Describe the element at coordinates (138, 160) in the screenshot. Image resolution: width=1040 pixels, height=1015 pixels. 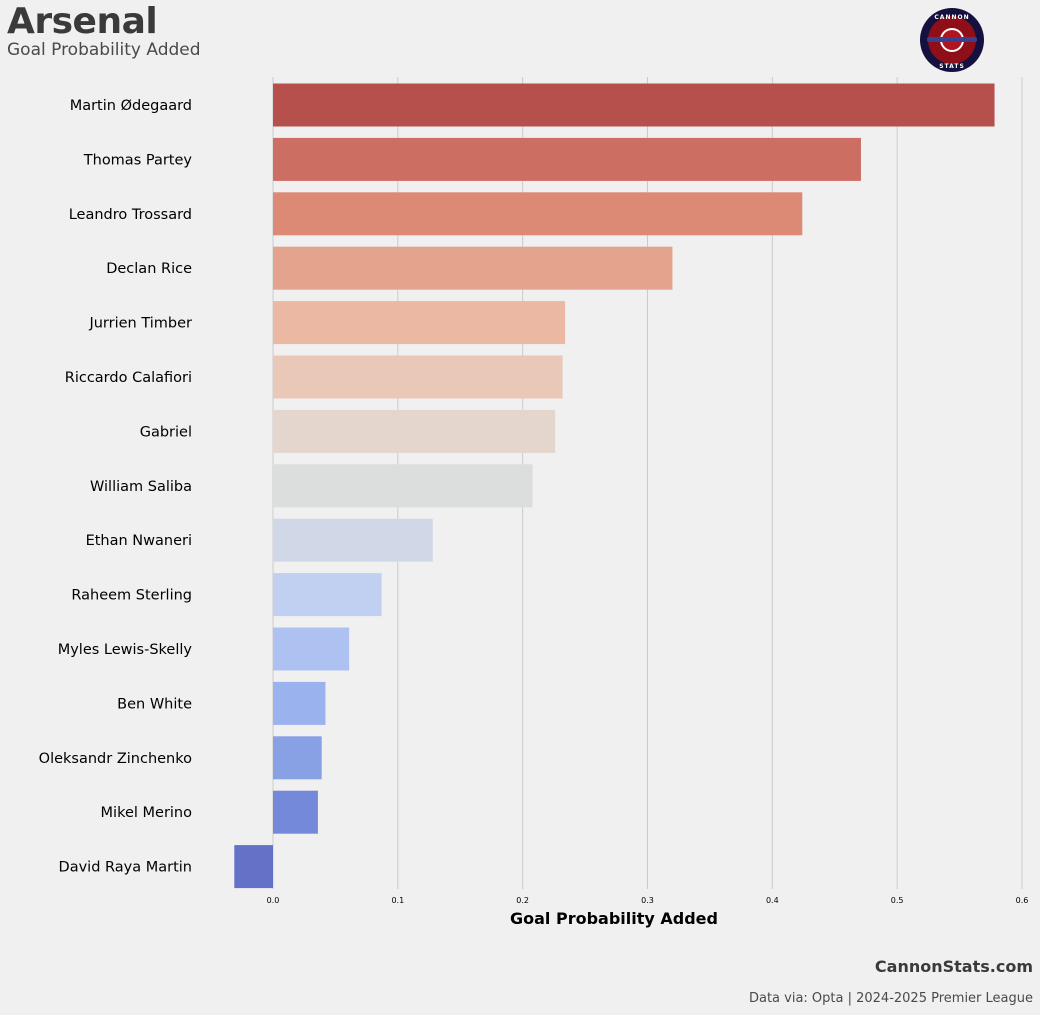
I see `category-label-1: Thomas Partey` at that location.